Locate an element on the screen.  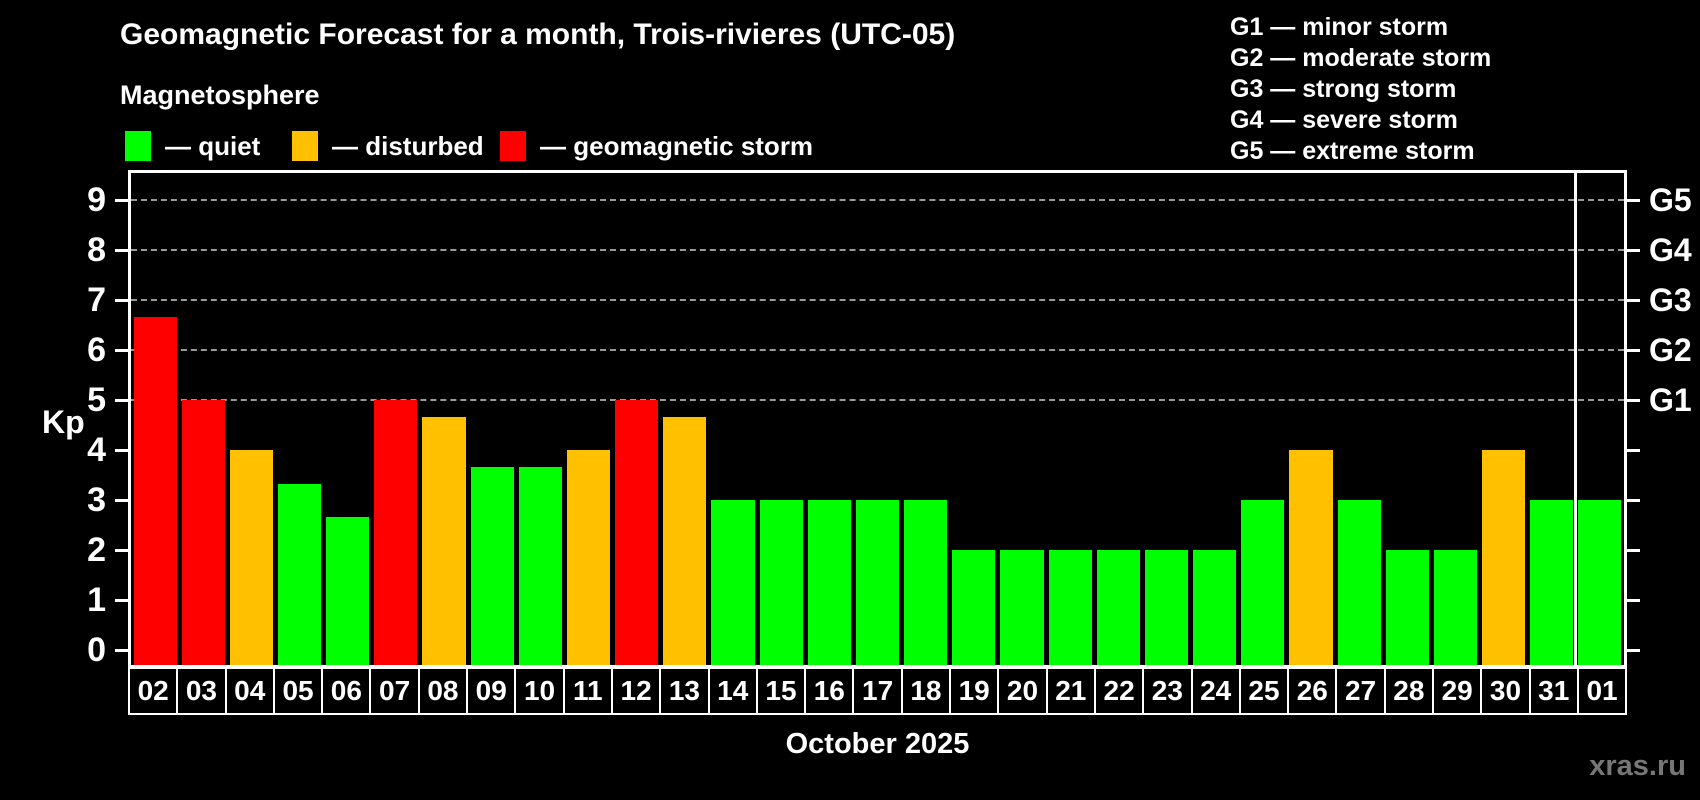
day-label-01: 01 is located at coordinates (1602, 691).